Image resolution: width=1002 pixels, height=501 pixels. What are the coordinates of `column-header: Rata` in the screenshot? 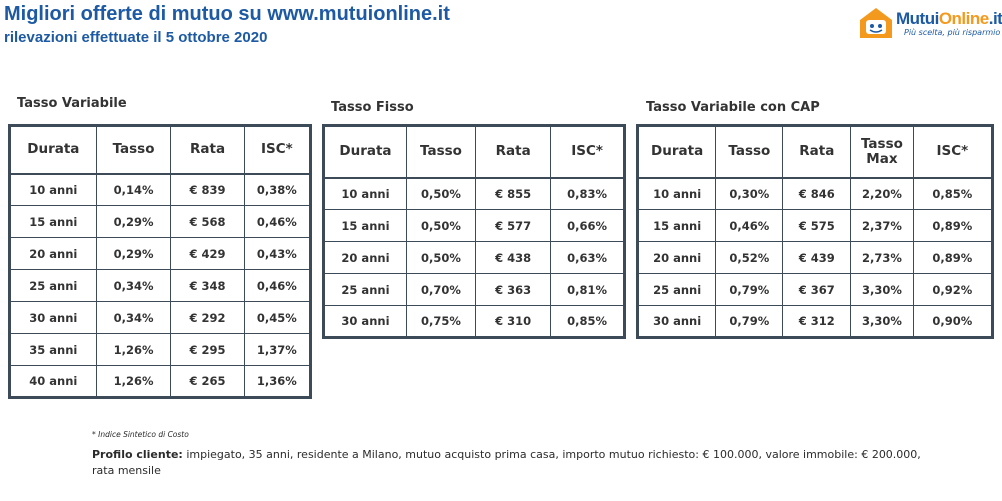 It's located at (207, 150).